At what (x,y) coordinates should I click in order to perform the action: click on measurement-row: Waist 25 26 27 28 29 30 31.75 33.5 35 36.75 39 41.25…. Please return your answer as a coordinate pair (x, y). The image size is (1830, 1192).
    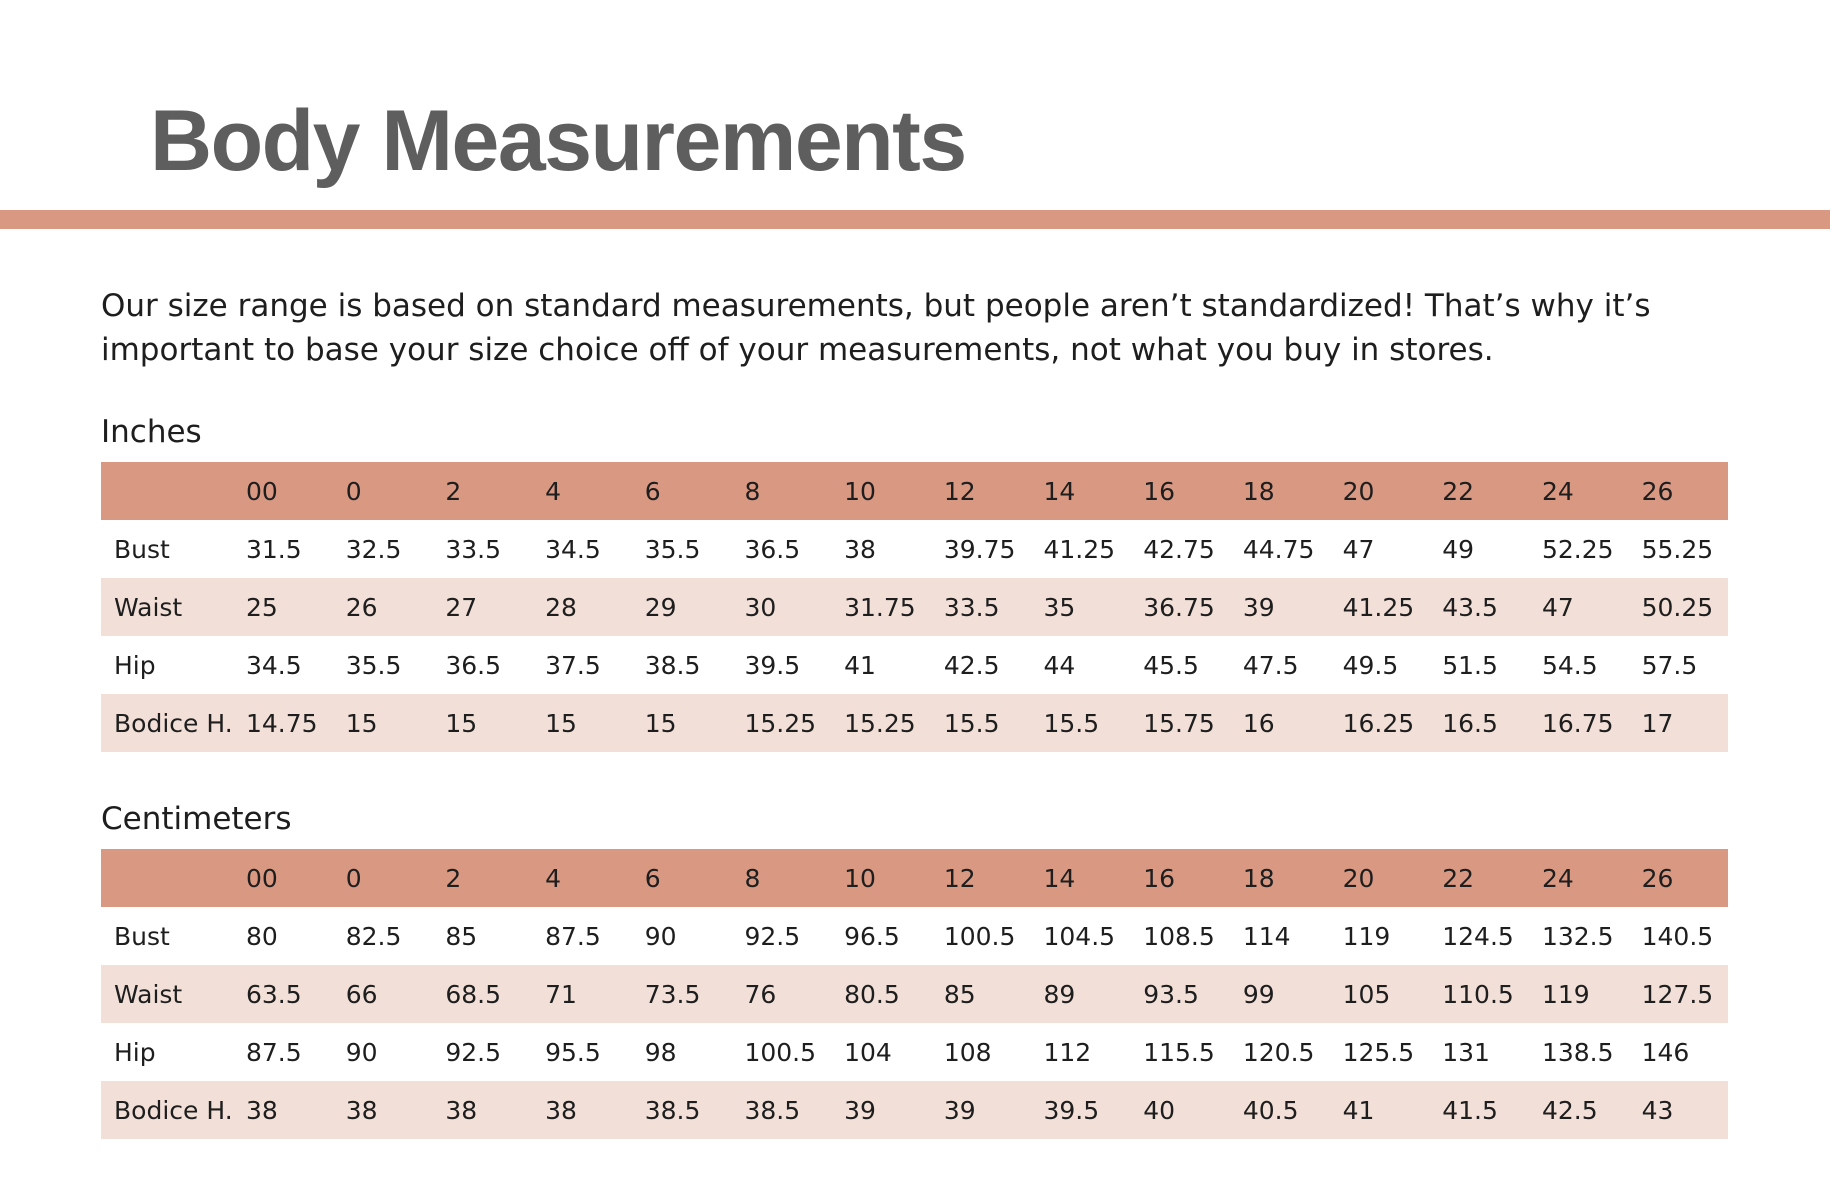
    Looking at the image, I should click on (914, 607).